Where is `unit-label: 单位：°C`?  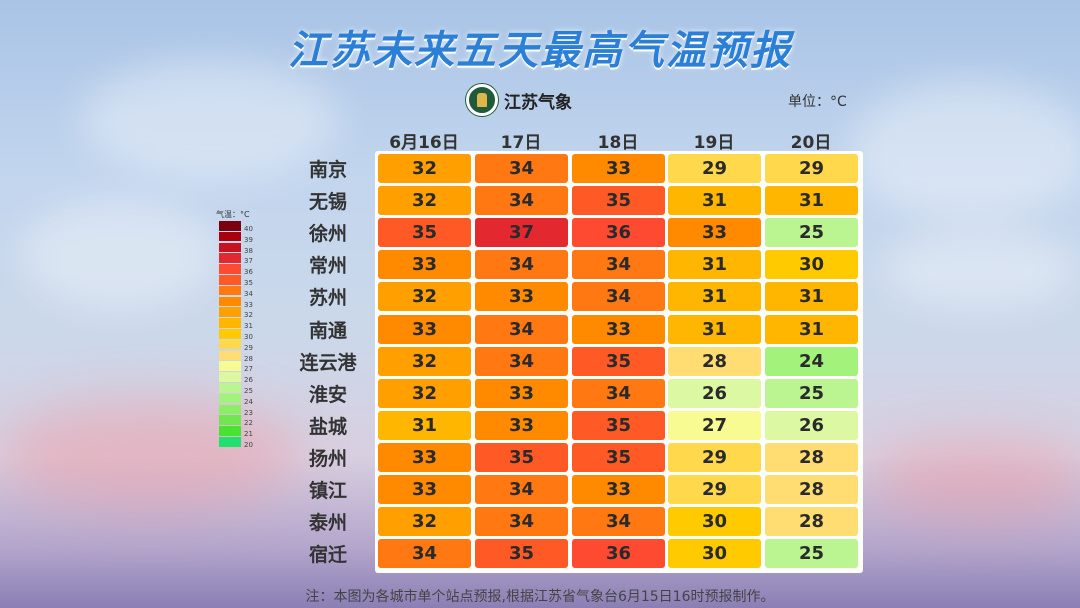
unit-label: 单位：°C is located at coordinates (817, 102).